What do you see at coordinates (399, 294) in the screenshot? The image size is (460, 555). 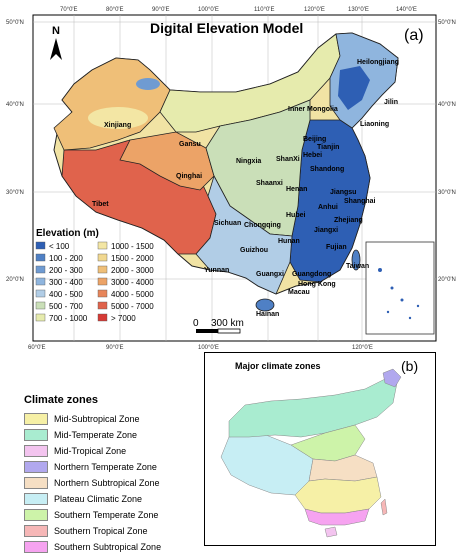 I see `inset-islands` at bounding box center [399, 294].